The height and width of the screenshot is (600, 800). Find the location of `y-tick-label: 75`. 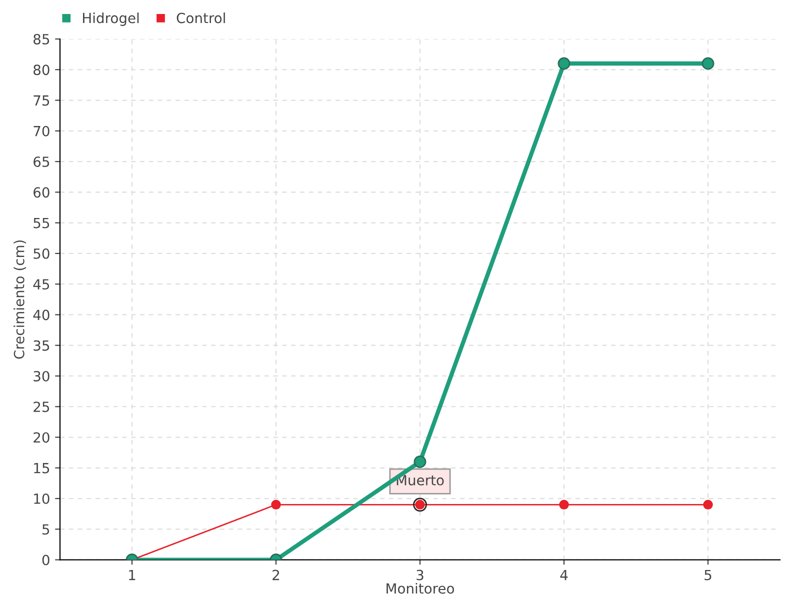

y-tick-label: 75 is located at coordinates (42, 100).